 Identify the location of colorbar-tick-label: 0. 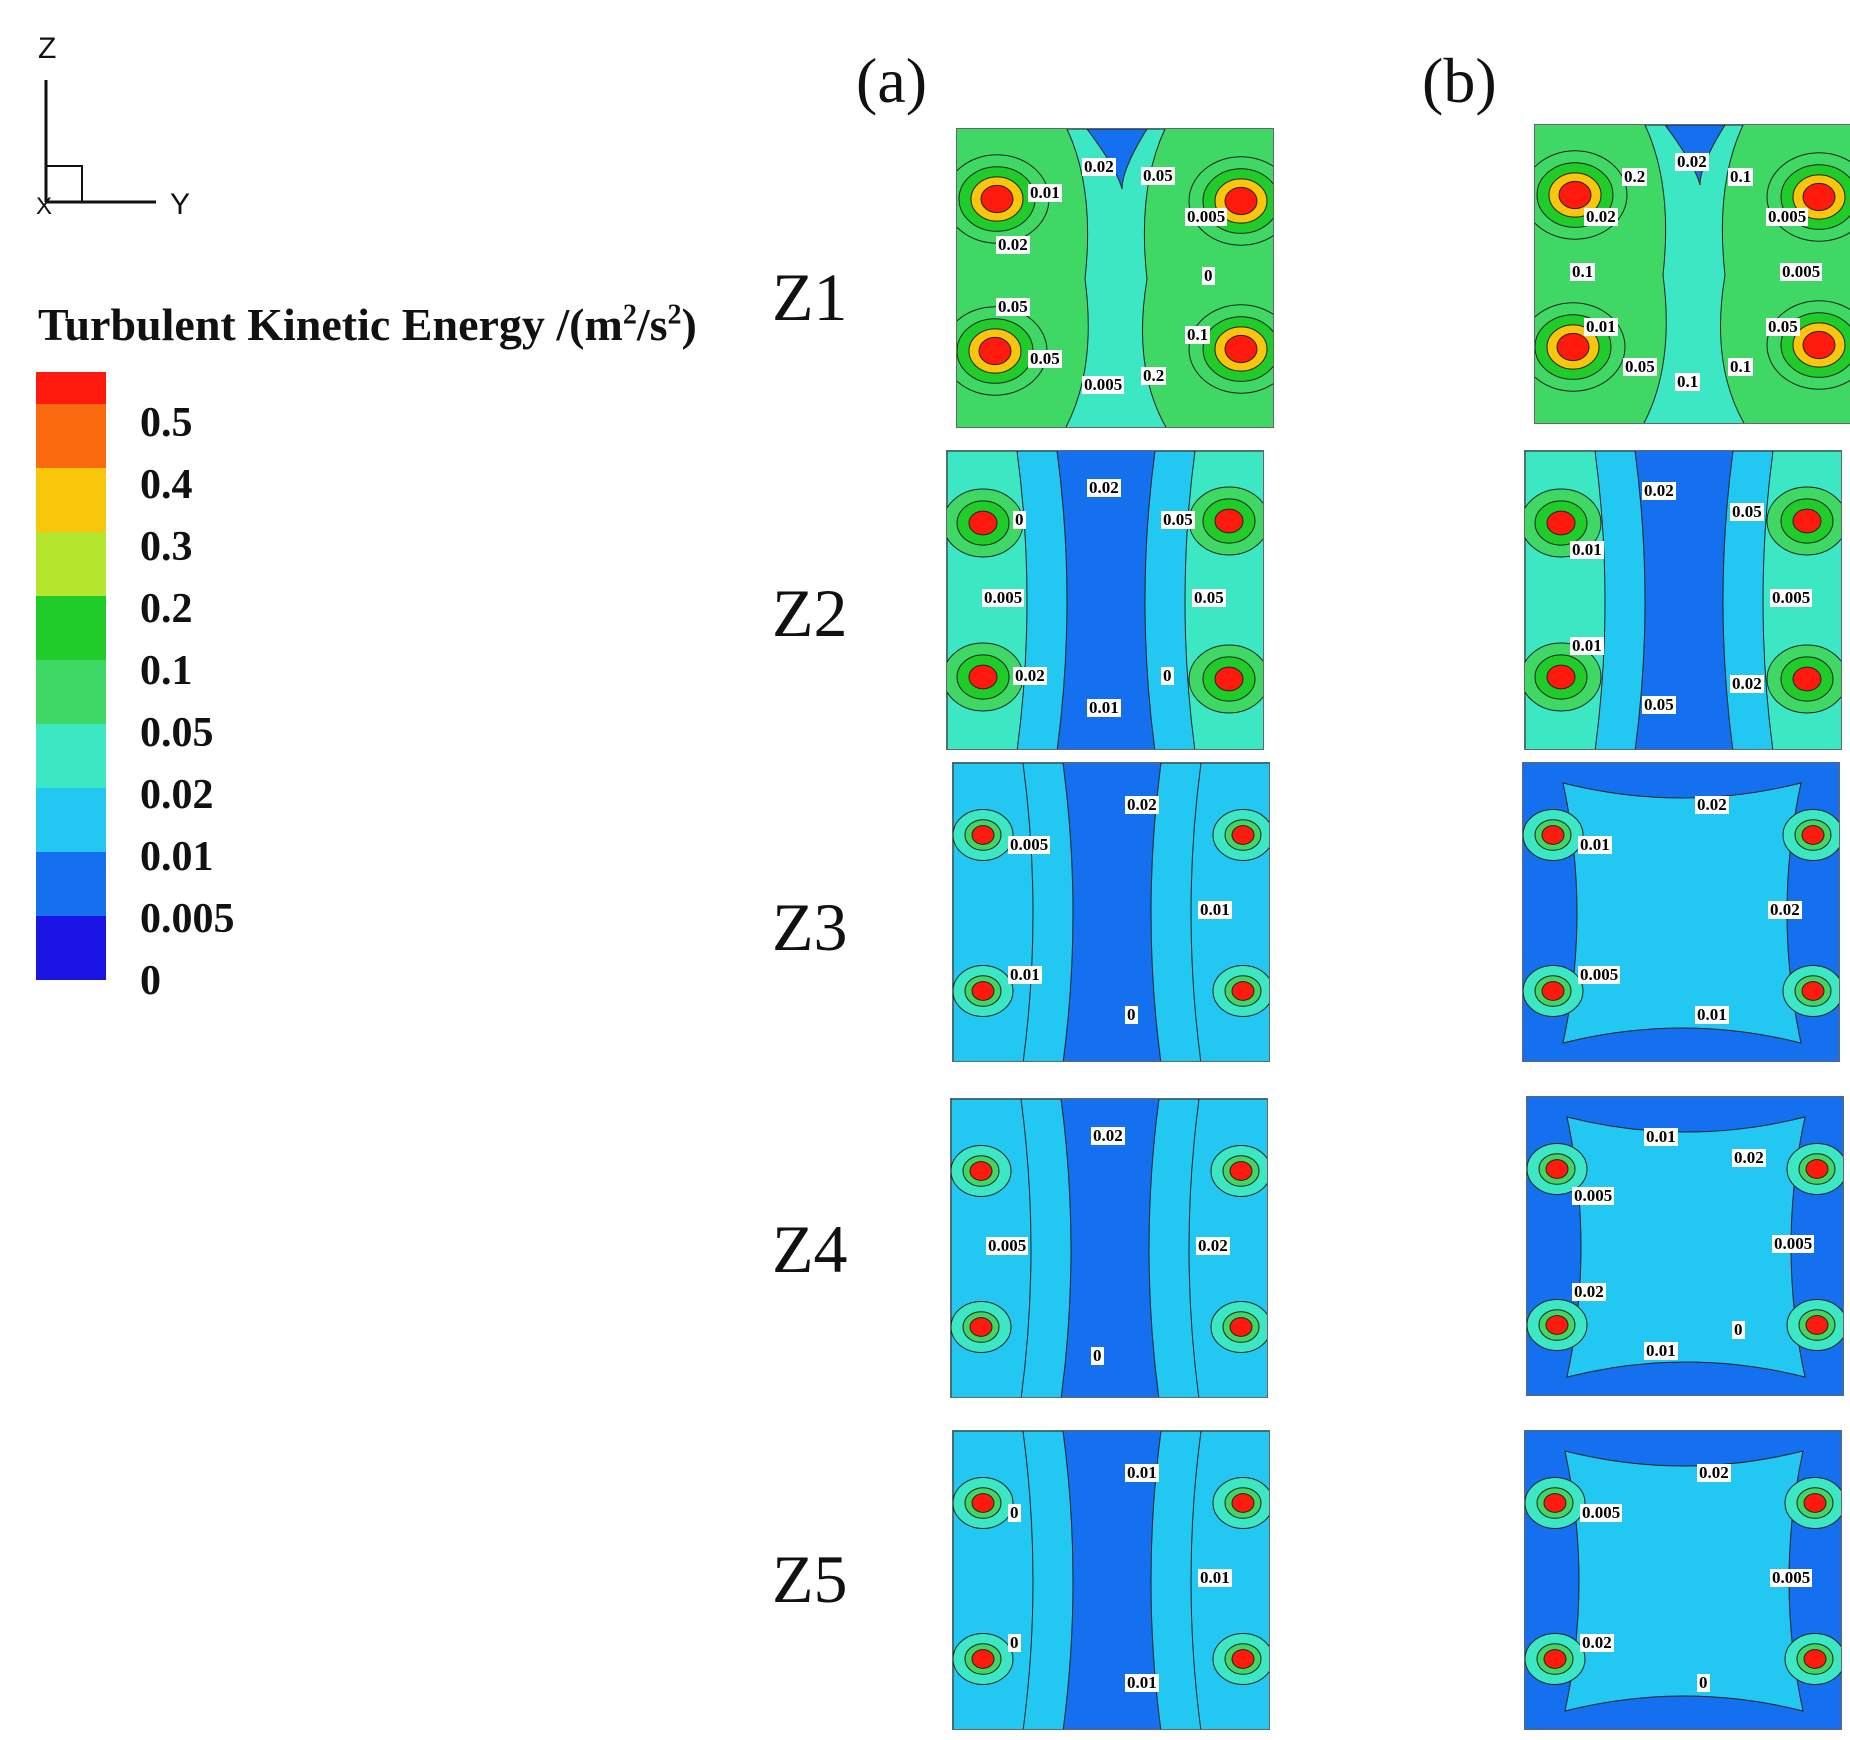
(150, 981).